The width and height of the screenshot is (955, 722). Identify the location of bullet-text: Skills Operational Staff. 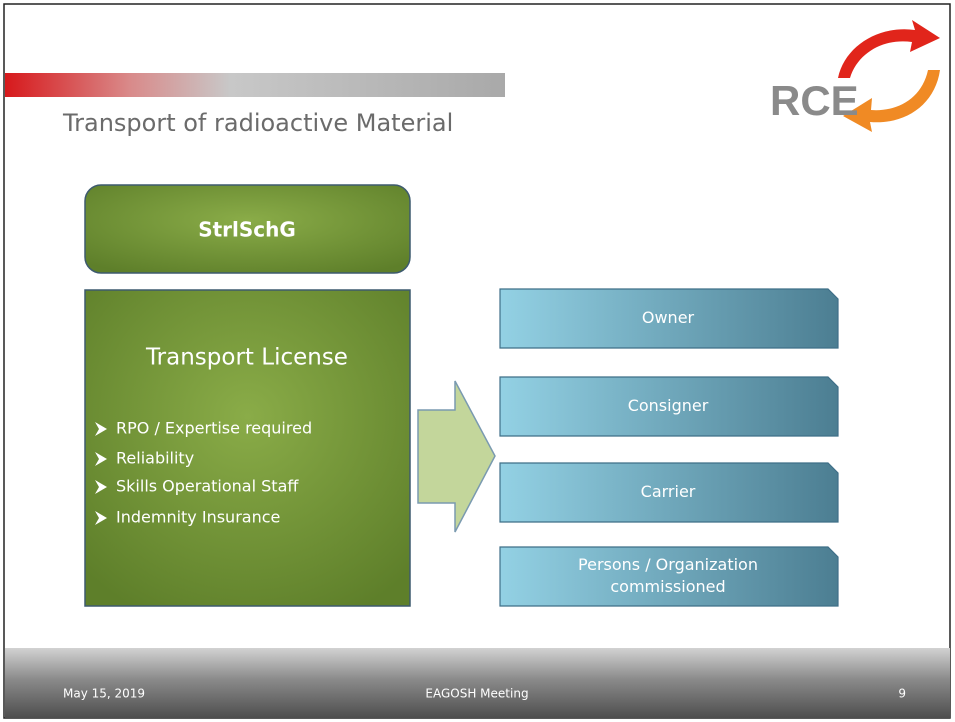
(207, 486).